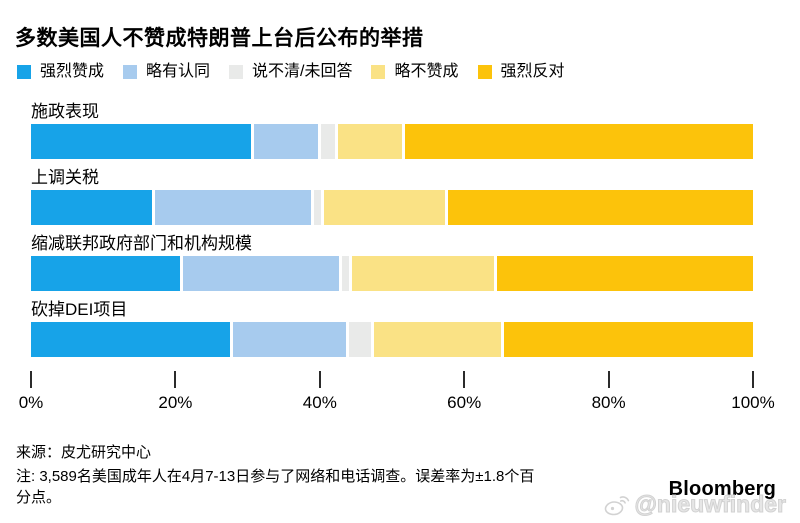 This screenshot has width=800, height=523. Describe the element at coordinates (617, 505) in the screenshot. I see `weibo-icon` at that location.